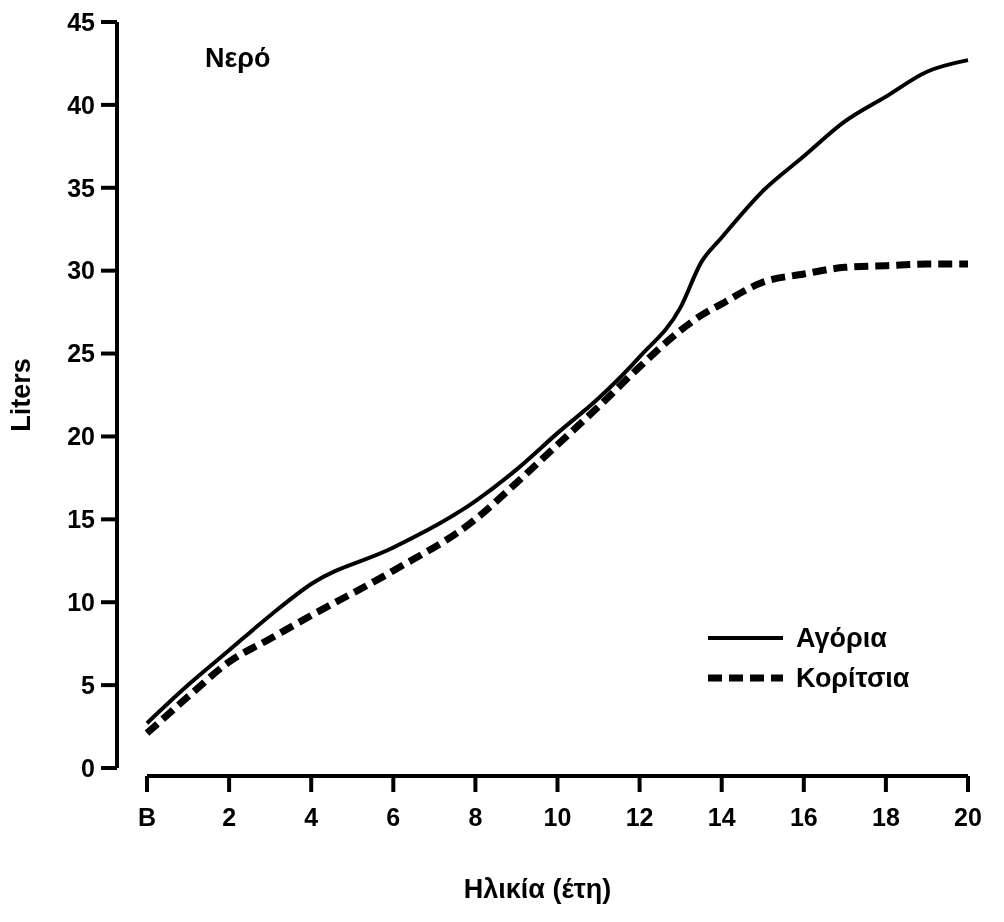  Describe the element at coordinates (803, 817) in the screenshot. I see `x-tick-label: 16` at that location.